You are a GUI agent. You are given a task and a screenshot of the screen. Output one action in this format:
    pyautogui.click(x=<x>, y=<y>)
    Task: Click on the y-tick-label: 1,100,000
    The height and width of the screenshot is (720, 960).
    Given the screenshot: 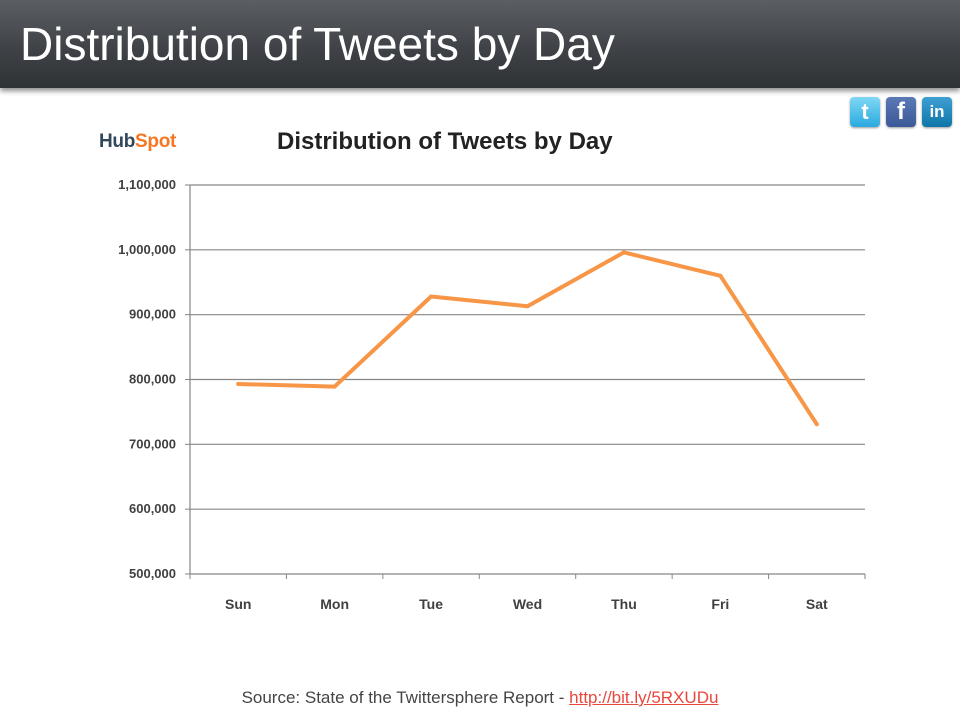 What is the action you would take?
    pyautogui.click(x=147, y=184)
    